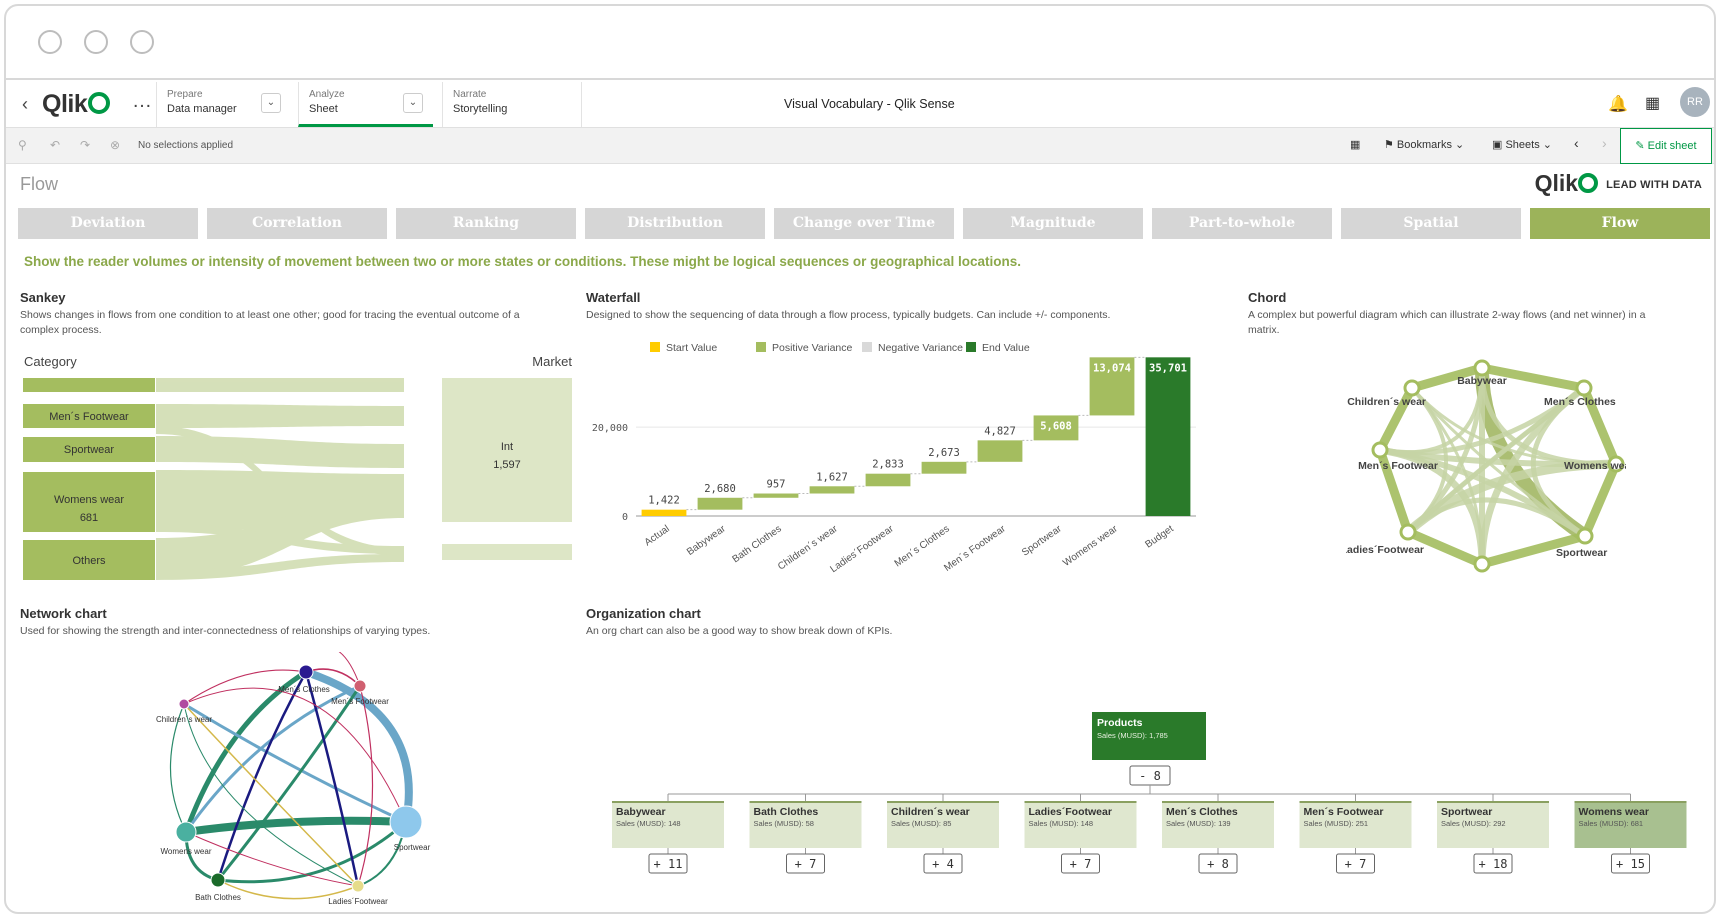 The width and height of the screenshot is (1720, 918). Describe the element at coordinates (22, 145) in the screenshot. I see `smart-search-icon: ⚲` at that location.